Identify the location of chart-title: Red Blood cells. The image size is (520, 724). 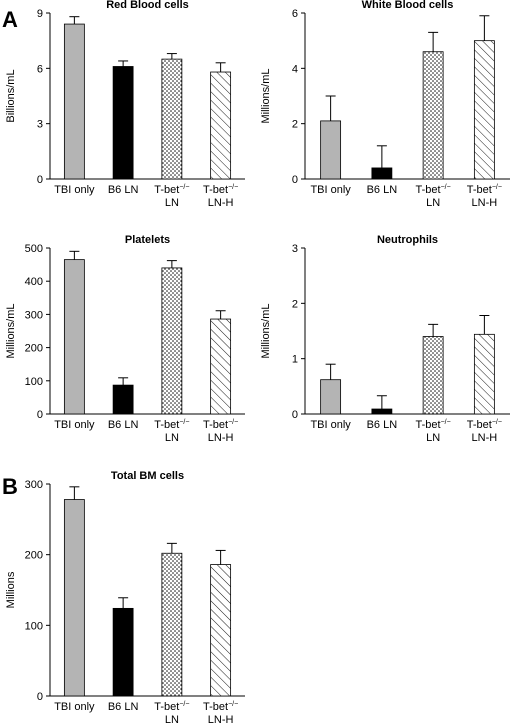
(147, 5).